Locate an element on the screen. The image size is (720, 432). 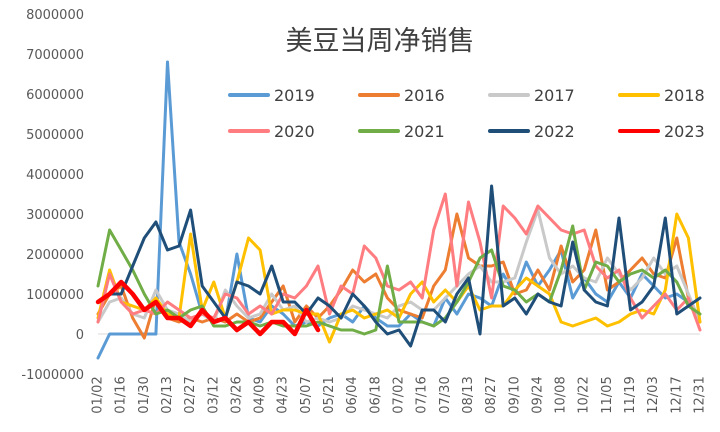
x-tick-label: 12/17 is located at coordinates (676, 394).